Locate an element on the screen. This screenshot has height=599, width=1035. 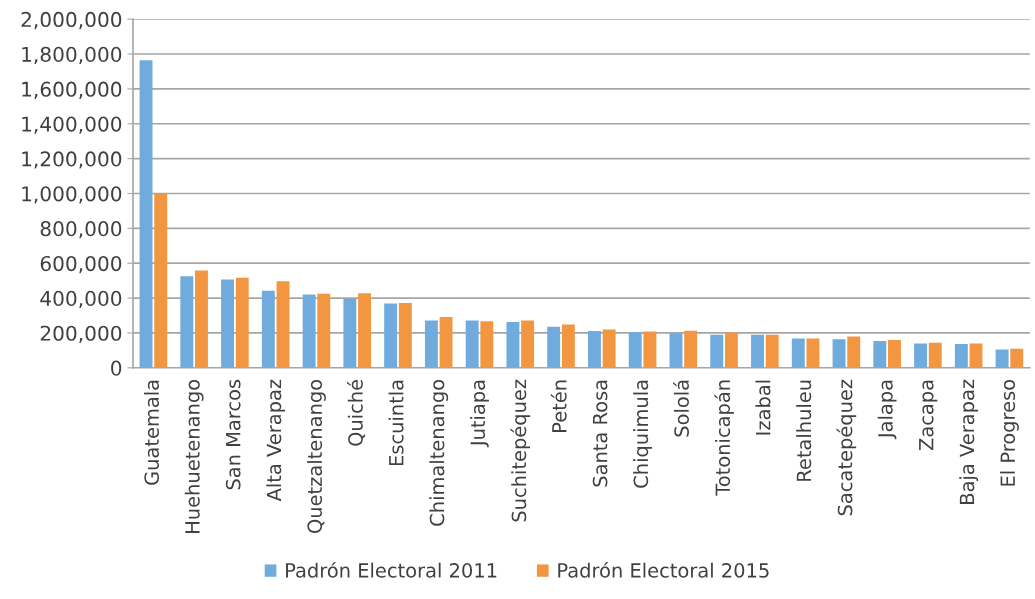
legend-label: Padrón Electoral 2011 is located at coordinates (391, 569).